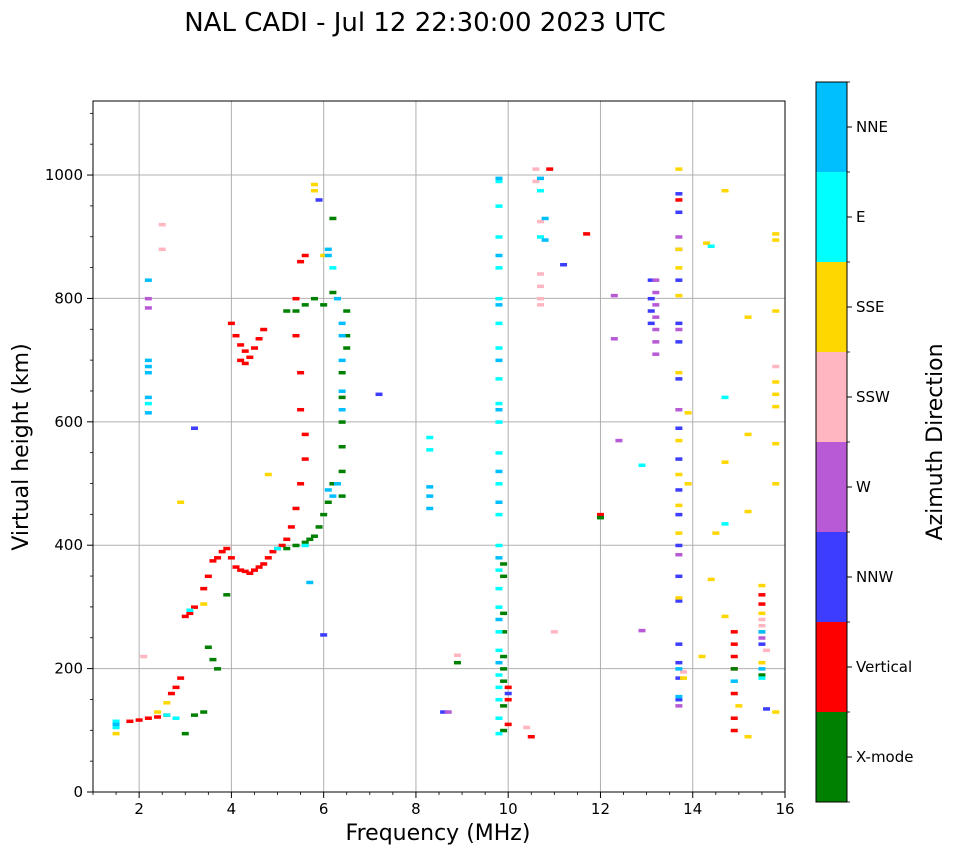 The width and height of the screenshot is (958, 857). I want to click on colorbar-label-item: Vertical, so click(884, 667).